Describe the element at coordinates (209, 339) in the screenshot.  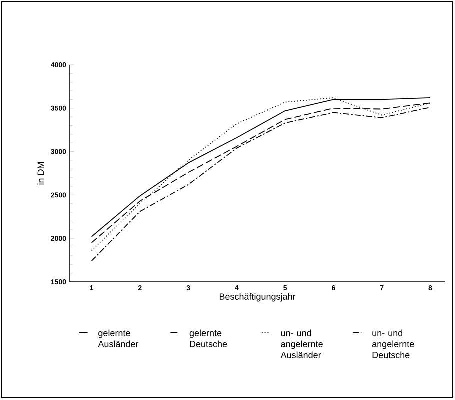
I see `legend-label: gelernte Deutsche` at that location.